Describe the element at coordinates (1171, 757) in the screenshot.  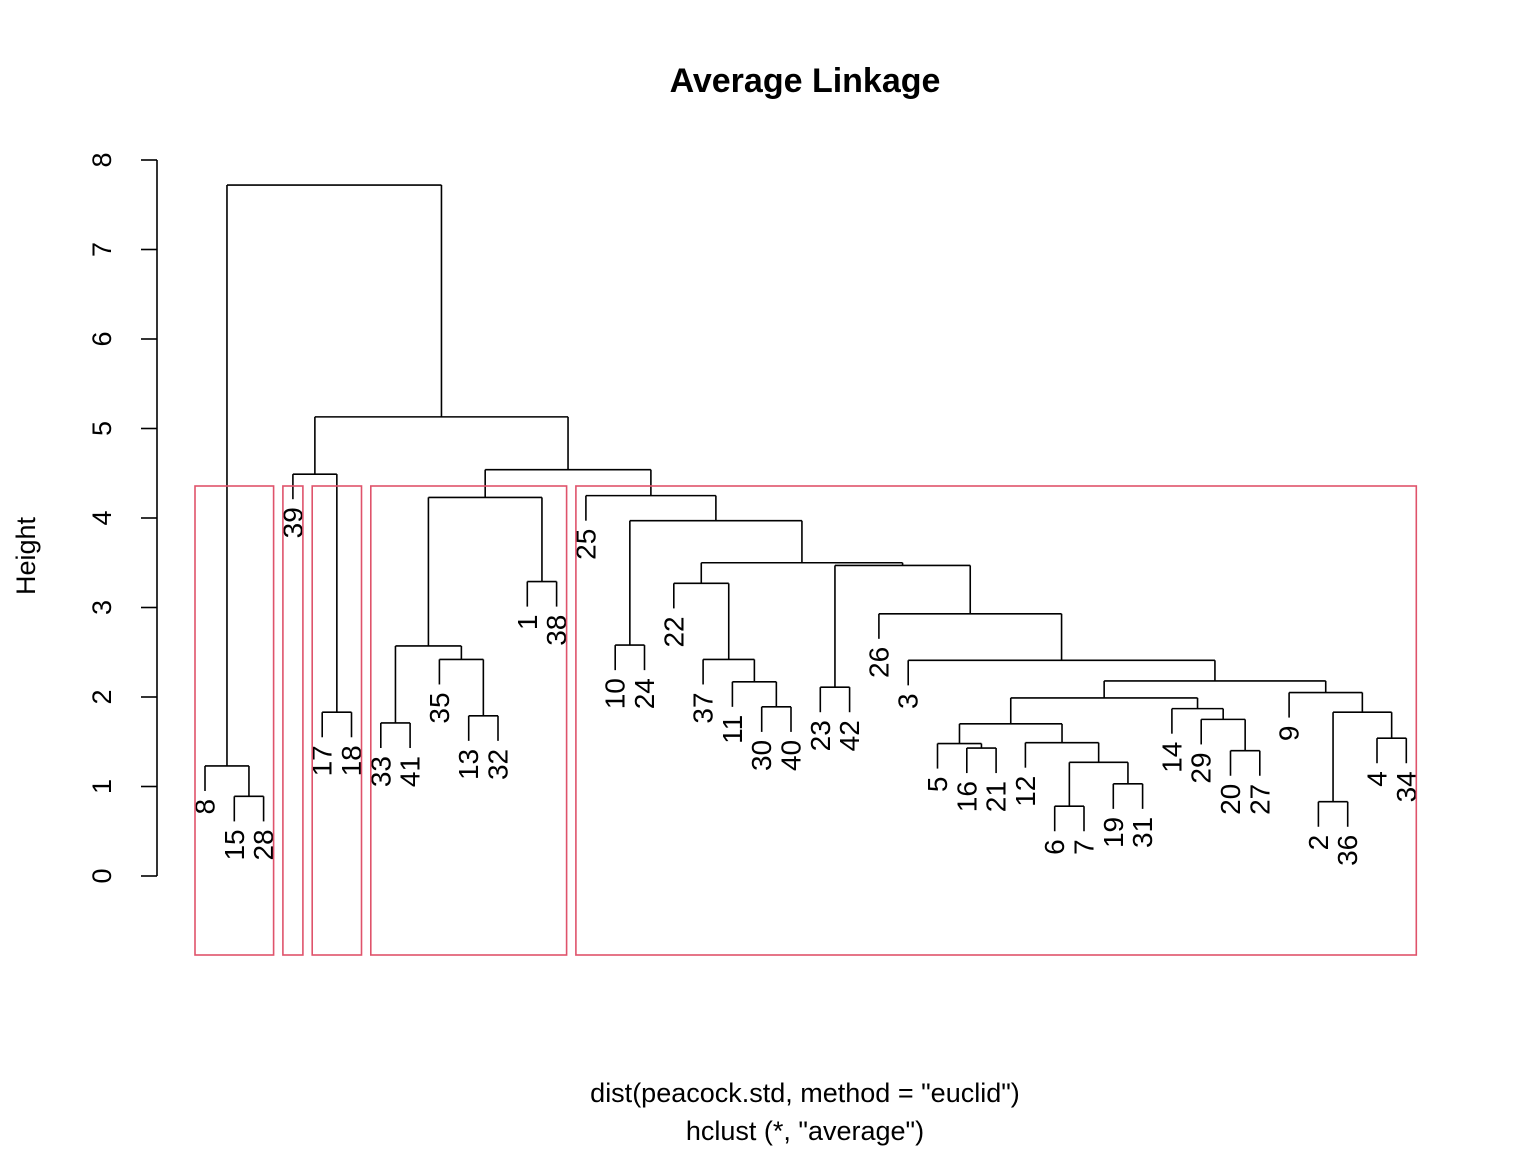
I see `leaf-label: 14` at that location.